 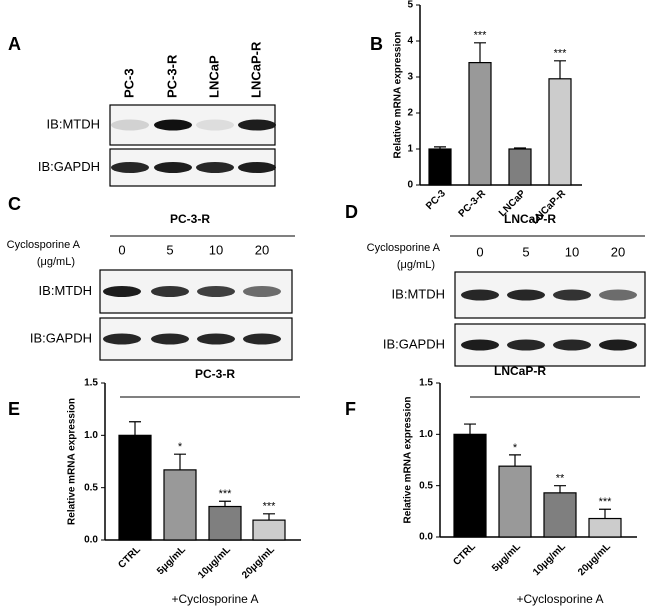 I want to click on lane-label: LNCaP, so click(x=213, y=76).